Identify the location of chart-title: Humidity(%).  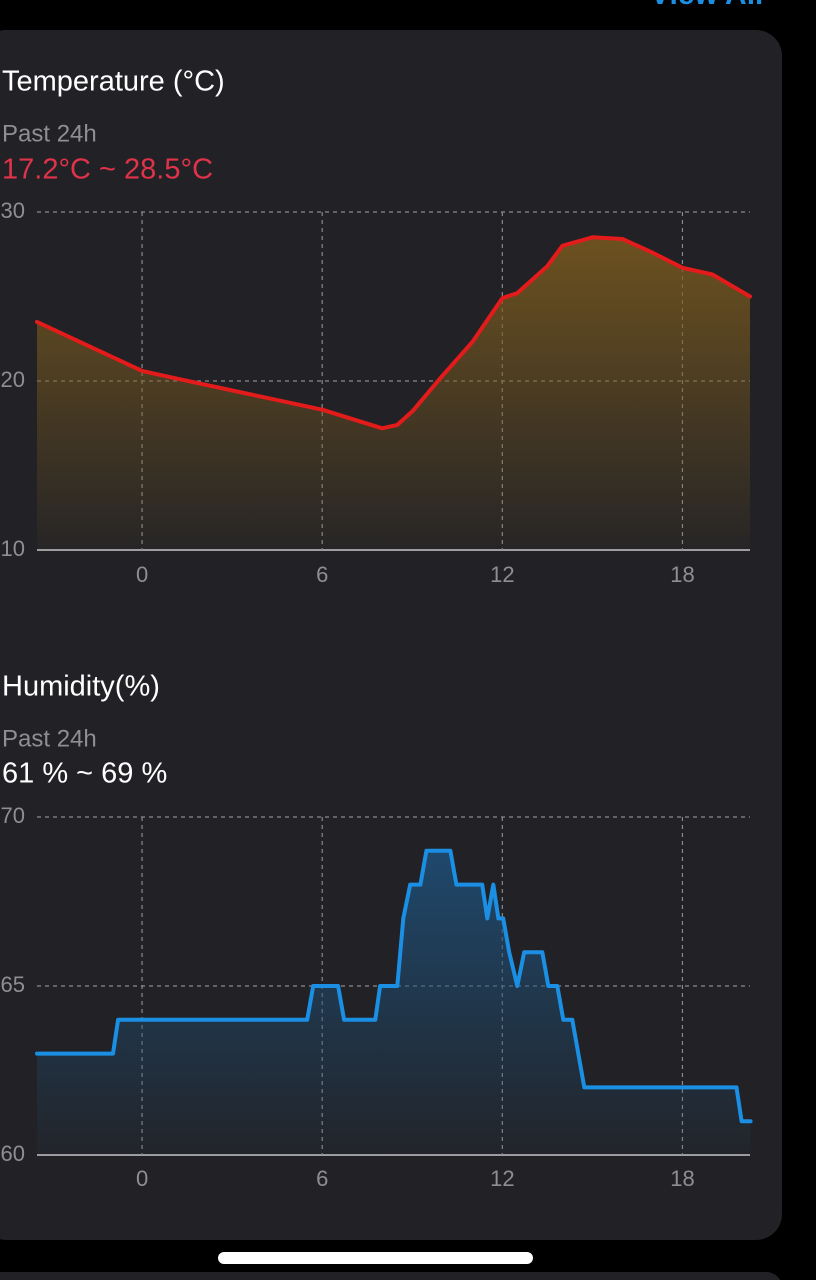
(81, 687).